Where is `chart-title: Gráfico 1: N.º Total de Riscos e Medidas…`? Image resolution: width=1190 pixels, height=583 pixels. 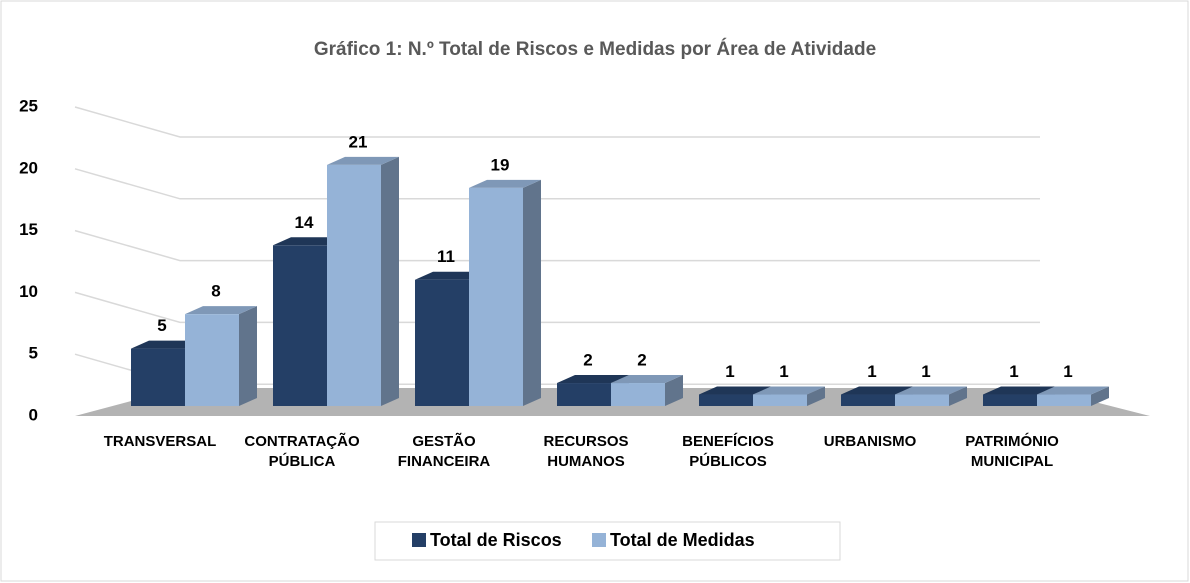 chart-title: Gráfico 1: N.º Total de Riscos e Medidas… is located at coordinates (595, 49).